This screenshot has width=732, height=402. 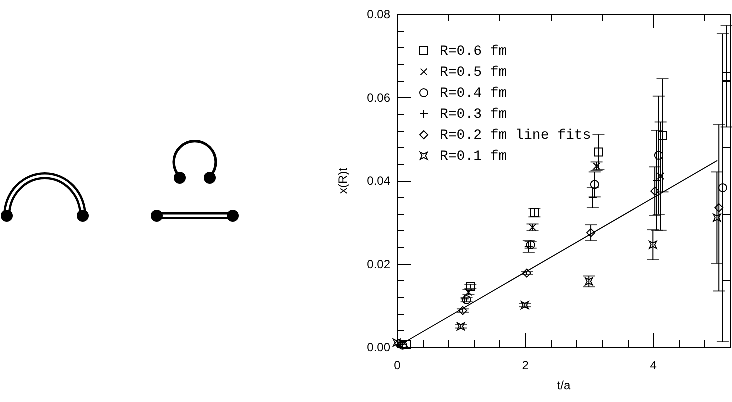 What do you see at coordinates (343, 180) in the screenshot?
I see `y-axis-title: x(R)t` at bounding box center [343, 180].